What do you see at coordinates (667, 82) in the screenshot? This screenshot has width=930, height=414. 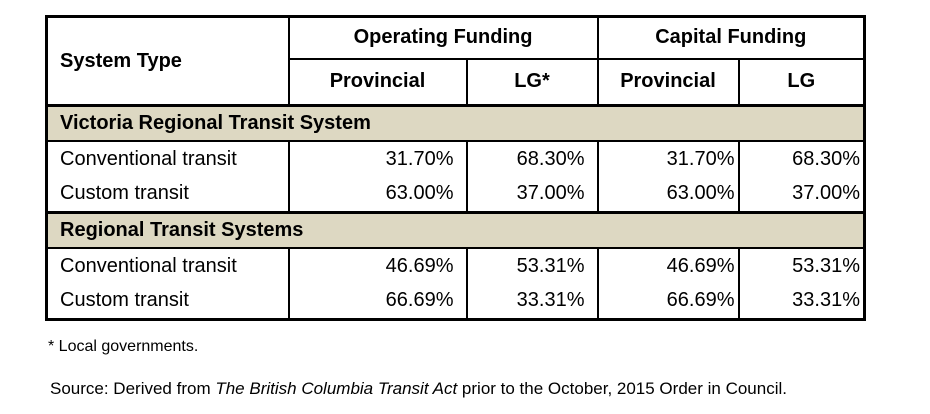 I see `header-capital-provincial: Provincial` at bounding box center [667, 82].